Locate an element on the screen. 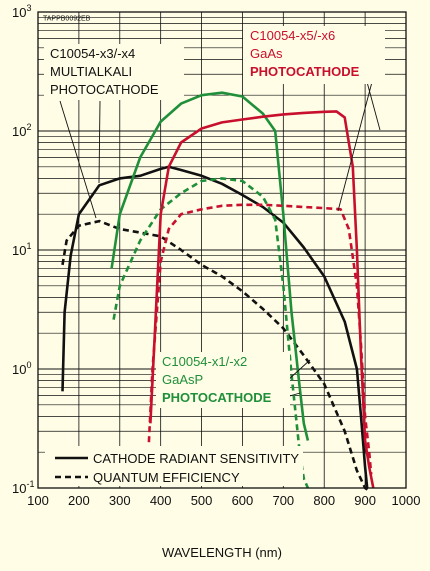 The image size is (430, 571). x-tick-label: 800 is located at coordinates (324, 500).